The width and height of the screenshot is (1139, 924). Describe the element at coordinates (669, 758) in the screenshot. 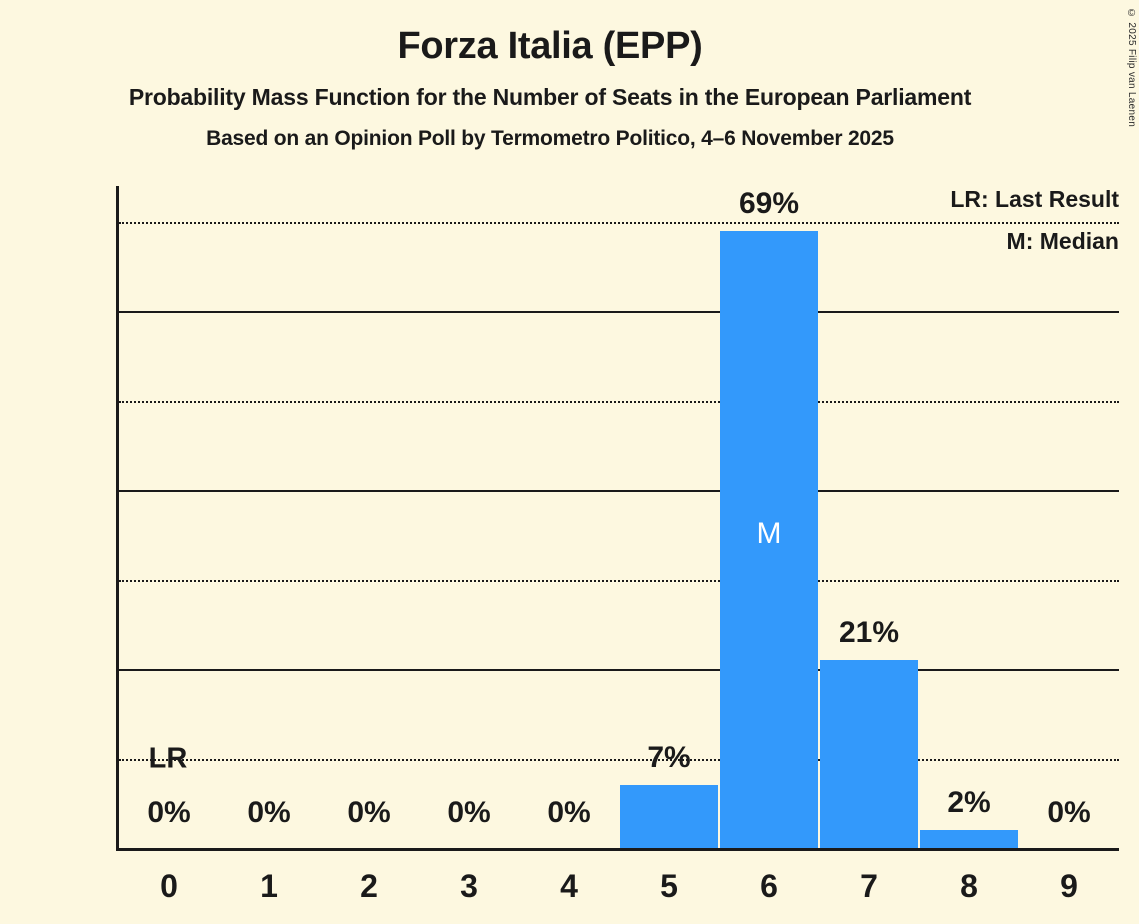

I see `bar-value-label: 7%` at that location.